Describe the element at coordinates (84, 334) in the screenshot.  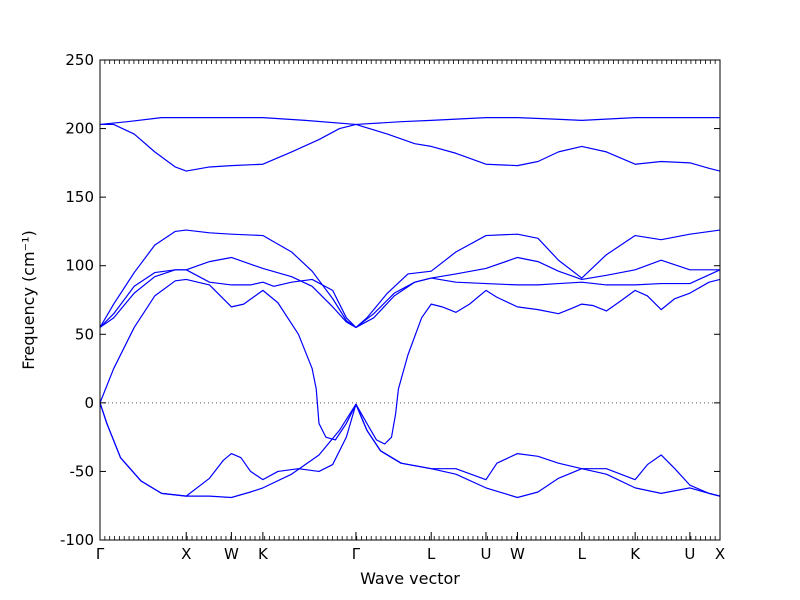
I see `y-tick-label: 50` at that location.